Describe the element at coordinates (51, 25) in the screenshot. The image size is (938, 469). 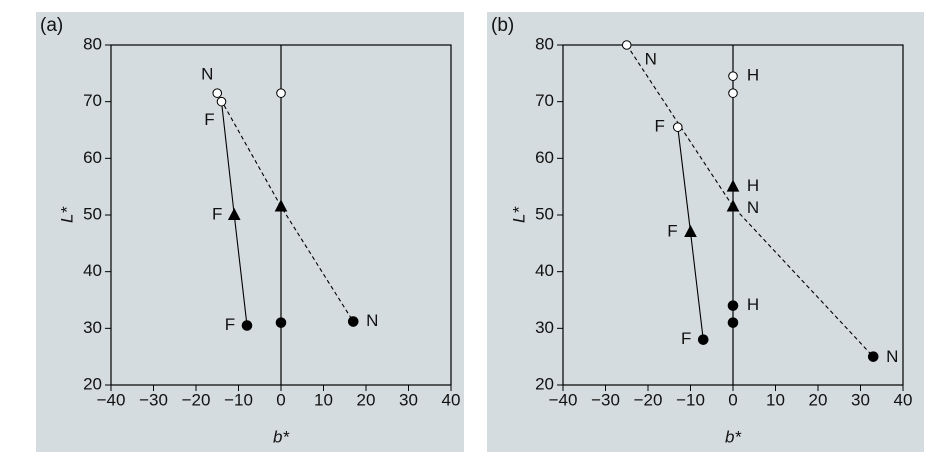
I see `panel-label: (a)` at that location.